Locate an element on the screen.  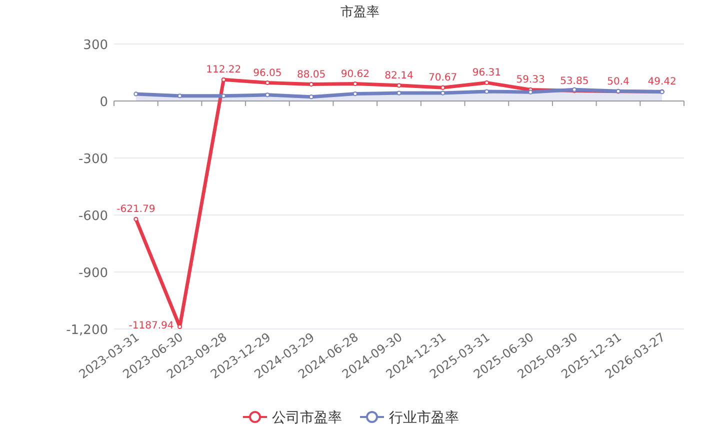
legend-label: 行业市盈率 is located at coordinates (424, 418).